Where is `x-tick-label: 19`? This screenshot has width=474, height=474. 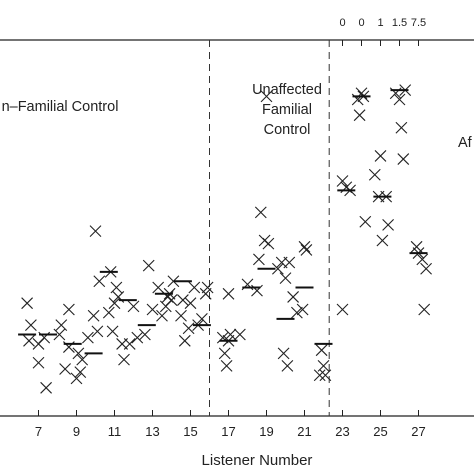
x-tick-label: 19 is located at coordinates (266, 431).